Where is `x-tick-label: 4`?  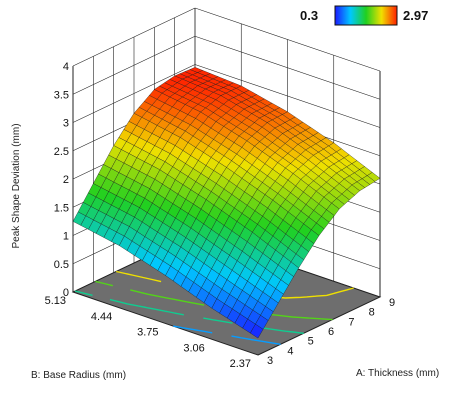 x-tick-label: 4 is located at coordinates (290, 351).